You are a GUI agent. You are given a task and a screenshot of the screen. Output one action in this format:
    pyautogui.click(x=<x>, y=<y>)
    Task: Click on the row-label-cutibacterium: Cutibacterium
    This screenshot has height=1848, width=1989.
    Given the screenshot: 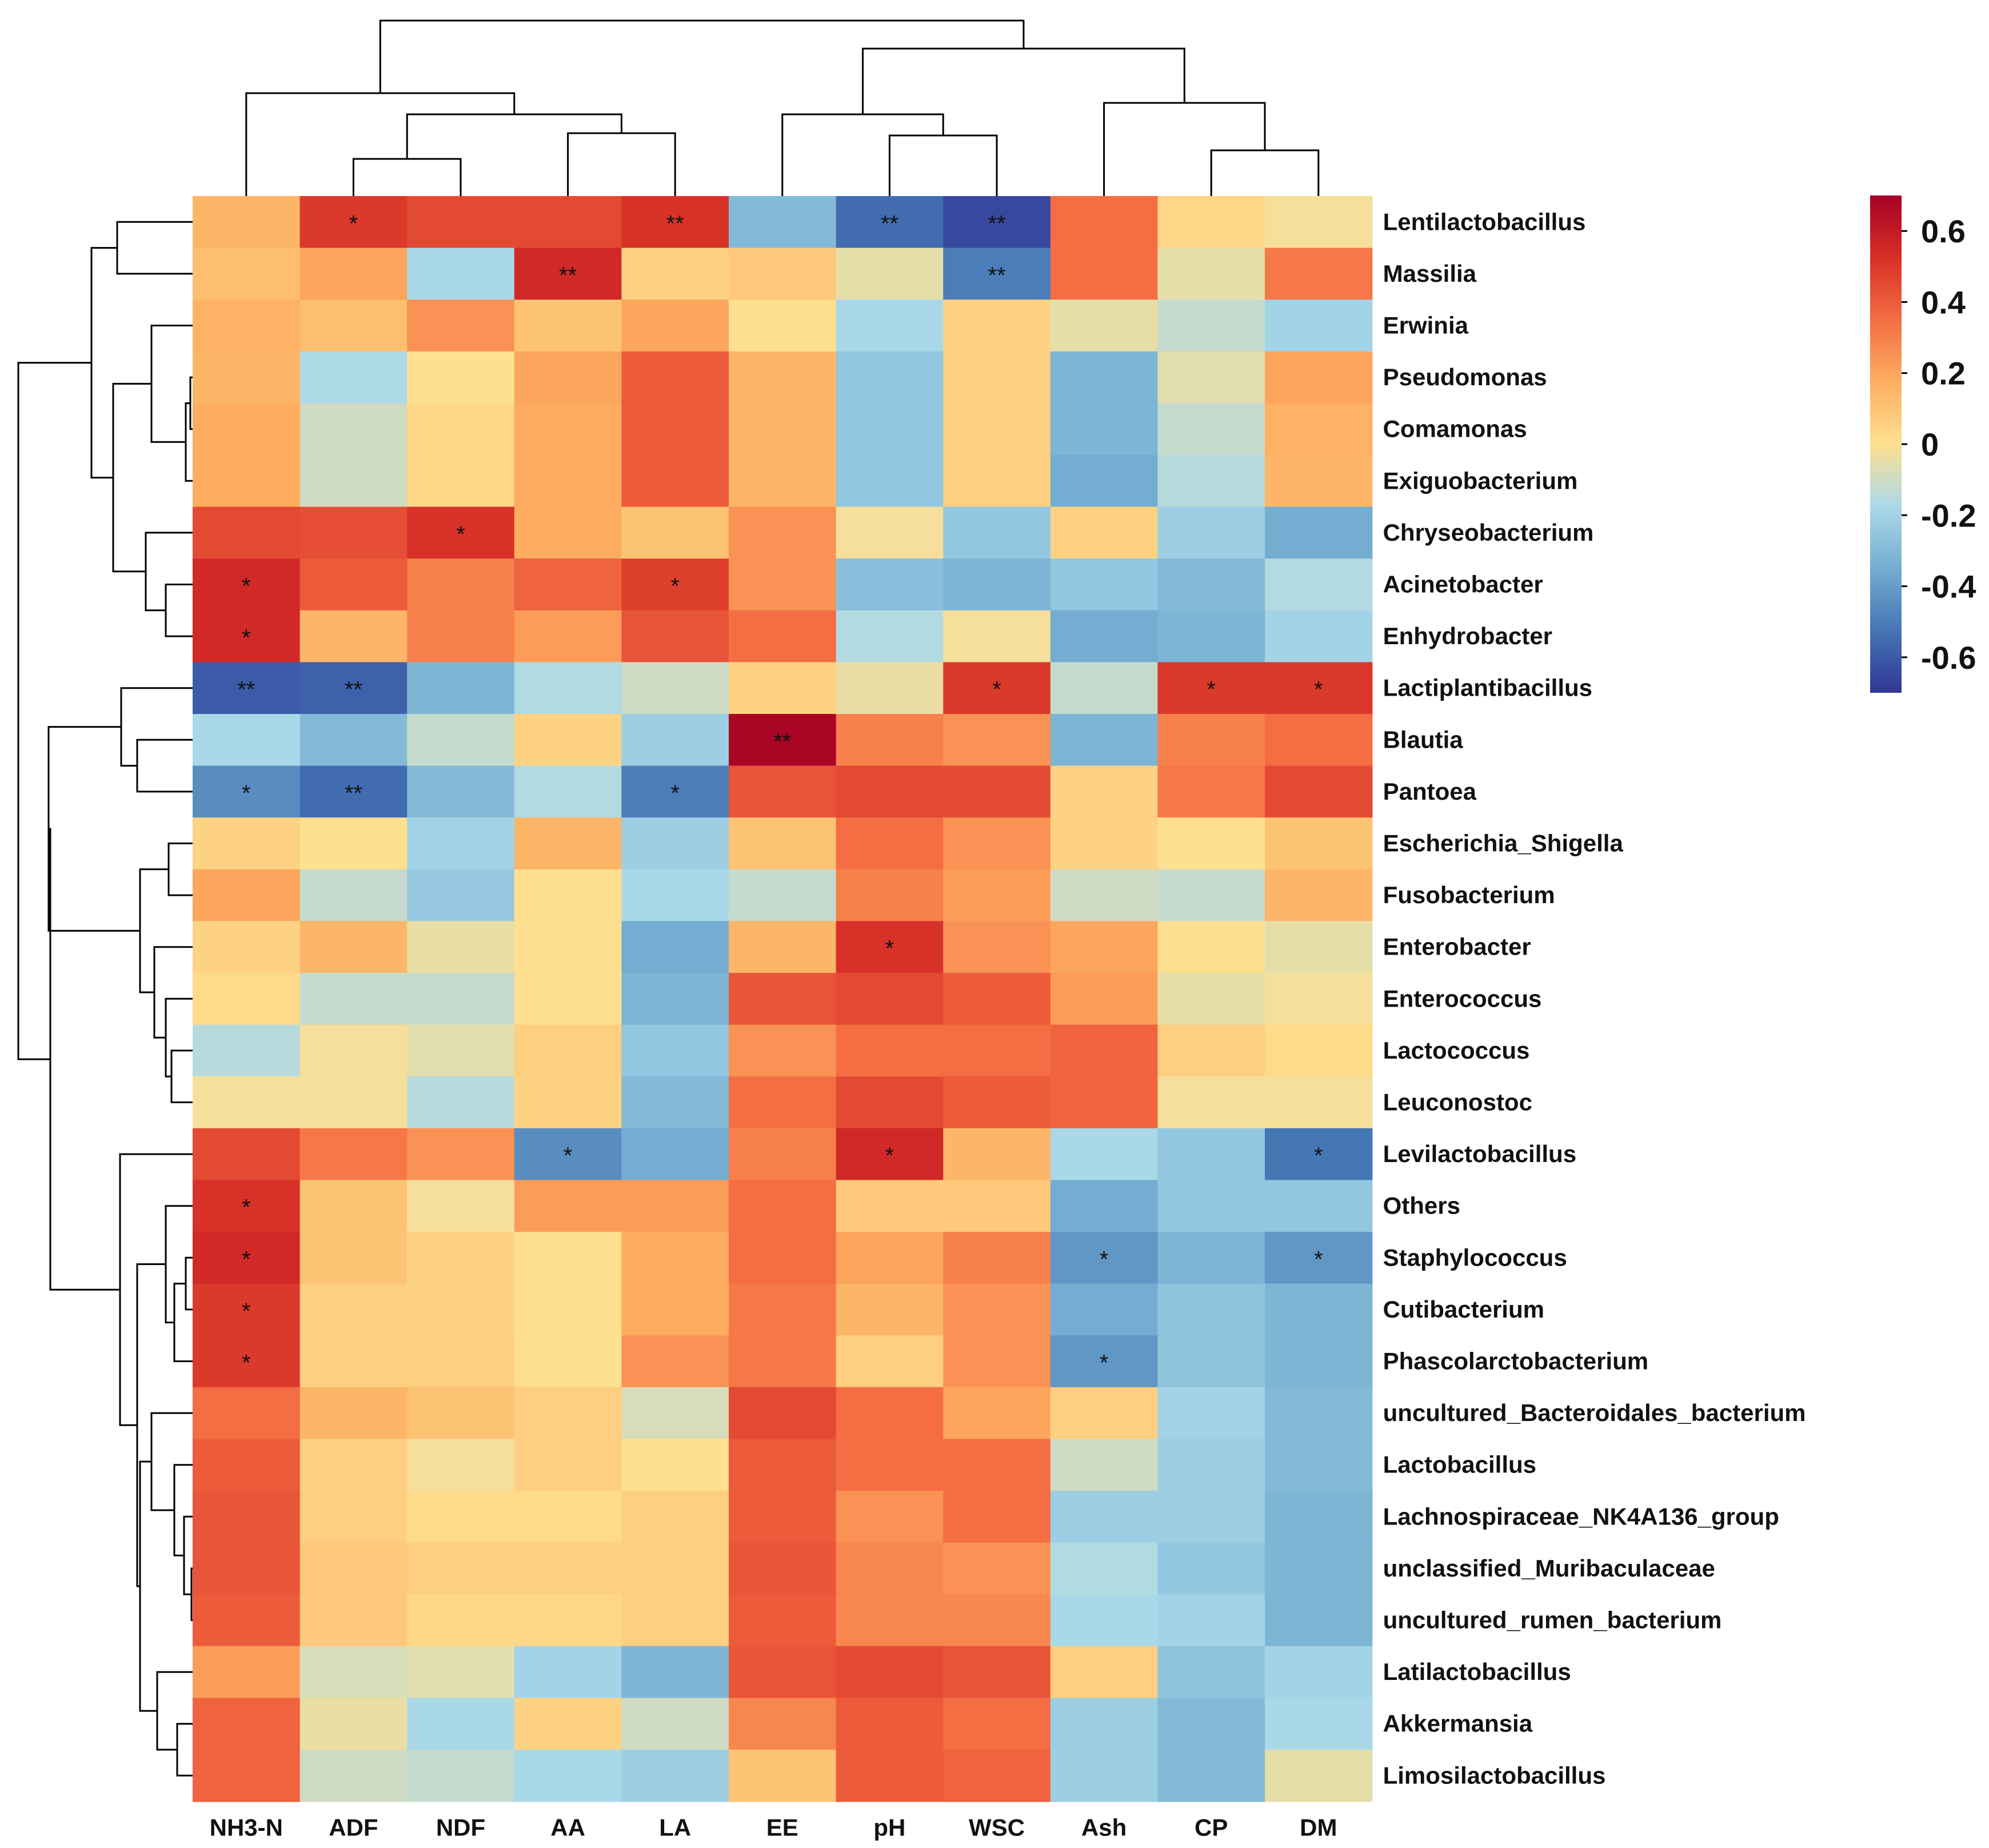 What is the action you would take?
    pyautogui.click(x=1463, y=1310)
    